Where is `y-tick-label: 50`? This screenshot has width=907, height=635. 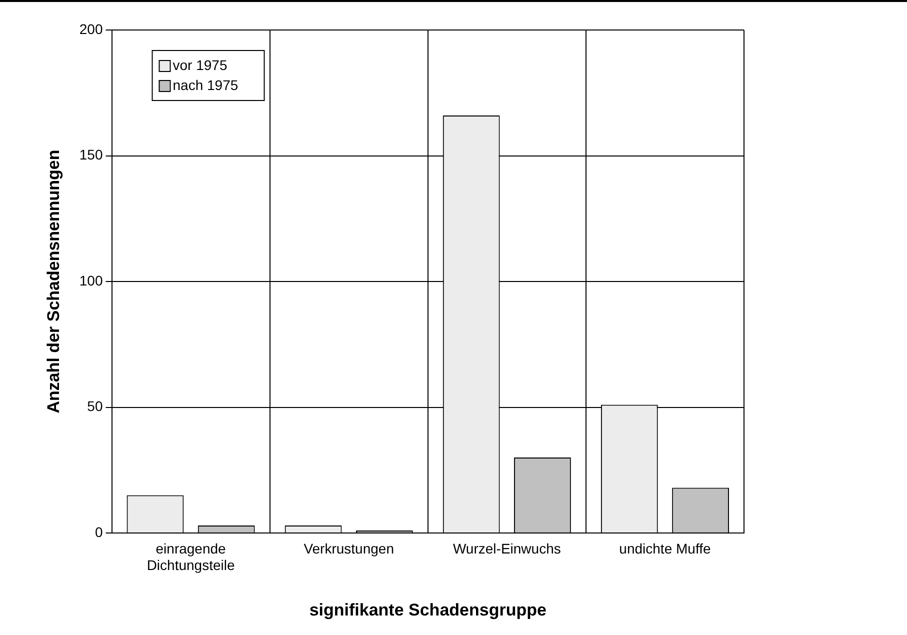
y-tick-label: 50 is located at coordinates (95, 406).